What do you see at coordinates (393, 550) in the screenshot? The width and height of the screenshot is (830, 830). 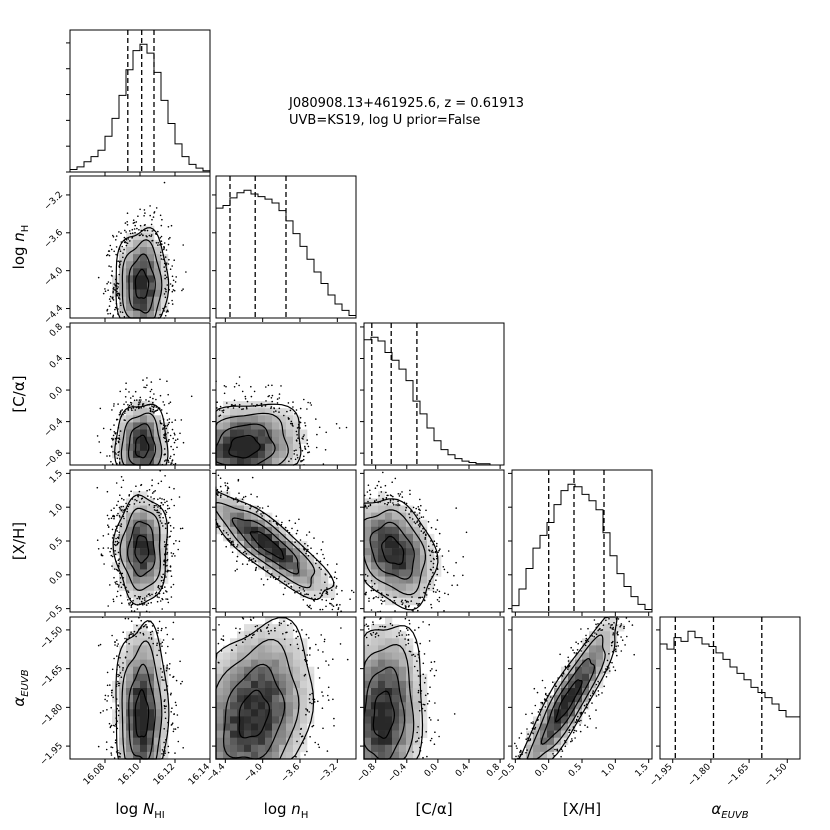 I see `contour-level` at bounding box center [393, 550].